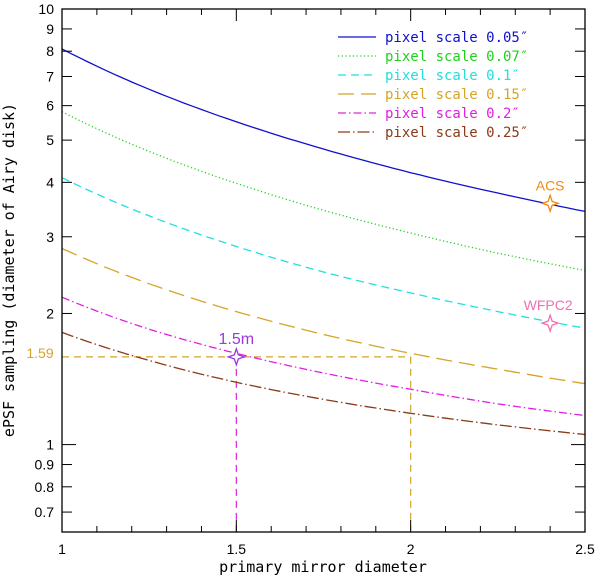  What do you see at coordinates (452, 76) in the screenshot?
I see `legend-label-2: pixel scale 0.1″` at bounding box center [452, 76].